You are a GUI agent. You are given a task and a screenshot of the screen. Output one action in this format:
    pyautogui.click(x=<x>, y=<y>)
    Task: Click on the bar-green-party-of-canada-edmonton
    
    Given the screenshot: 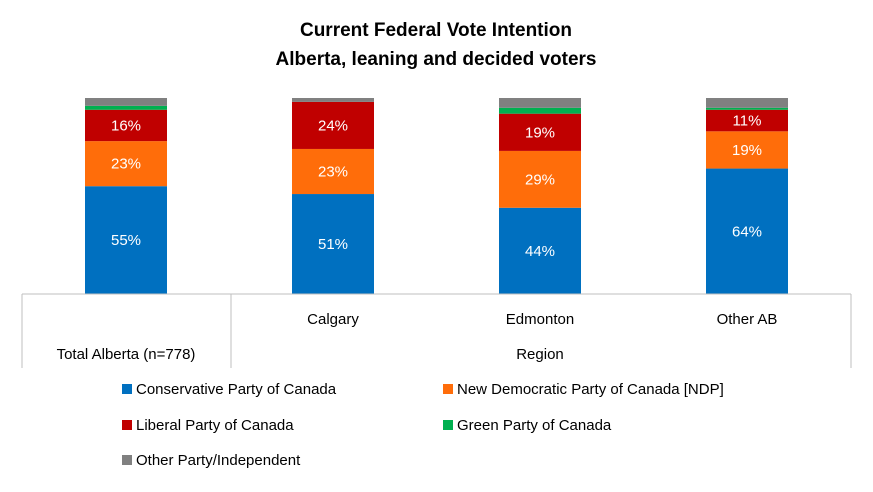 What is the action you would take?
    pyautogui.click(x=540, y=110)
    